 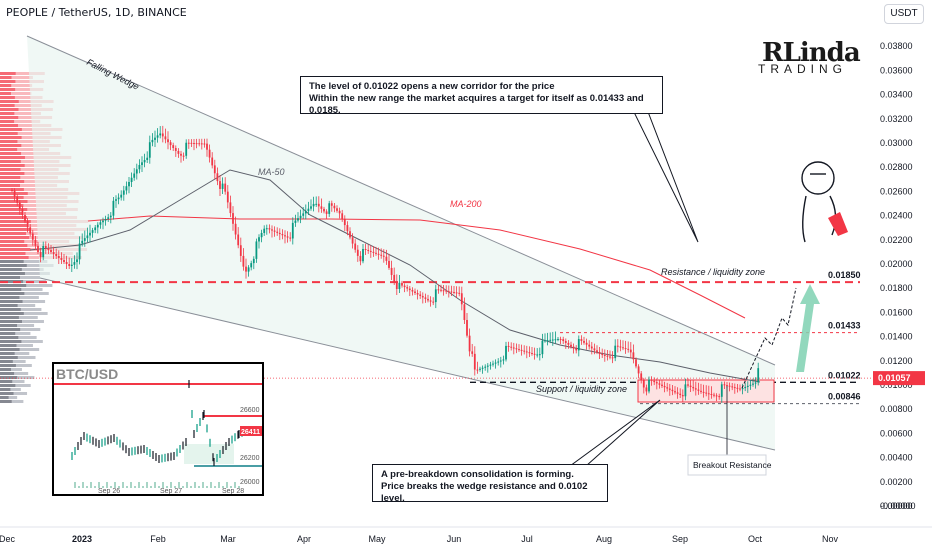 I want to click on brand-logo: RLinda TRADING, so click(x=809, y=58).